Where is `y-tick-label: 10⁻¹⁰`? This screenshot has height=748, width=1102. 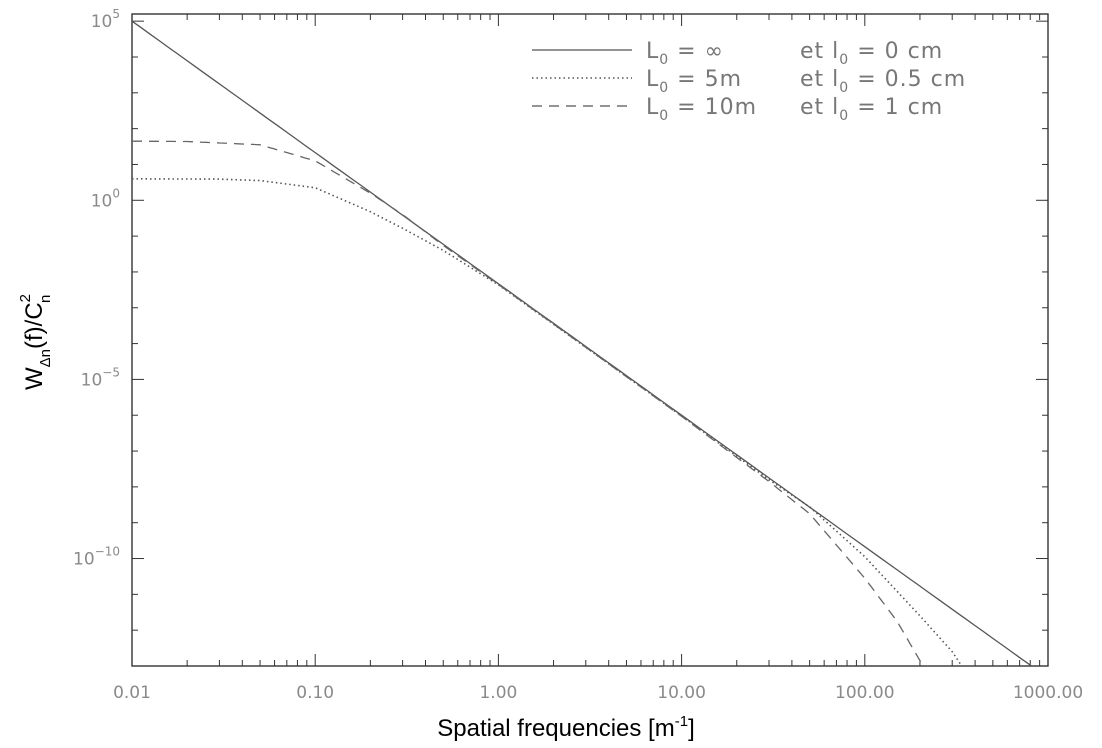
y-tick-label: 10⁻¹⁰ is located at coordinates (96, 557).